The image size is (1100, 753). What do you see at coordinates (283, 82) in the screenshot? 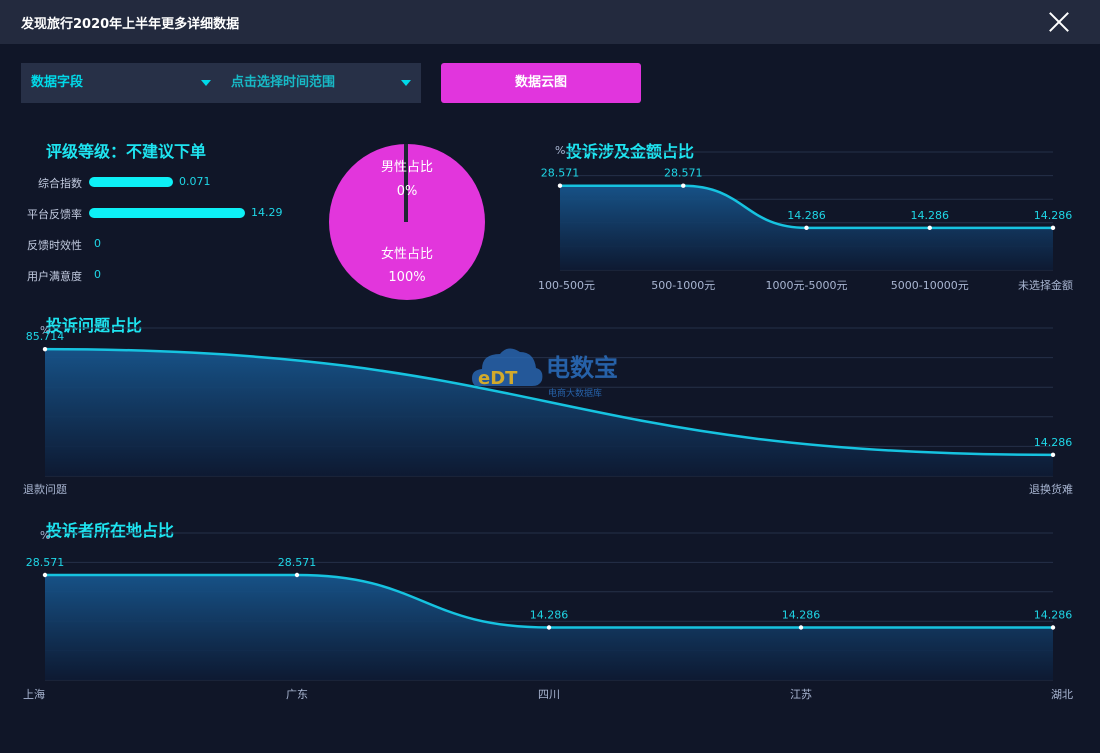
I see `time-range-label: 点击选择时间范围` at bounding box center [283, 82].